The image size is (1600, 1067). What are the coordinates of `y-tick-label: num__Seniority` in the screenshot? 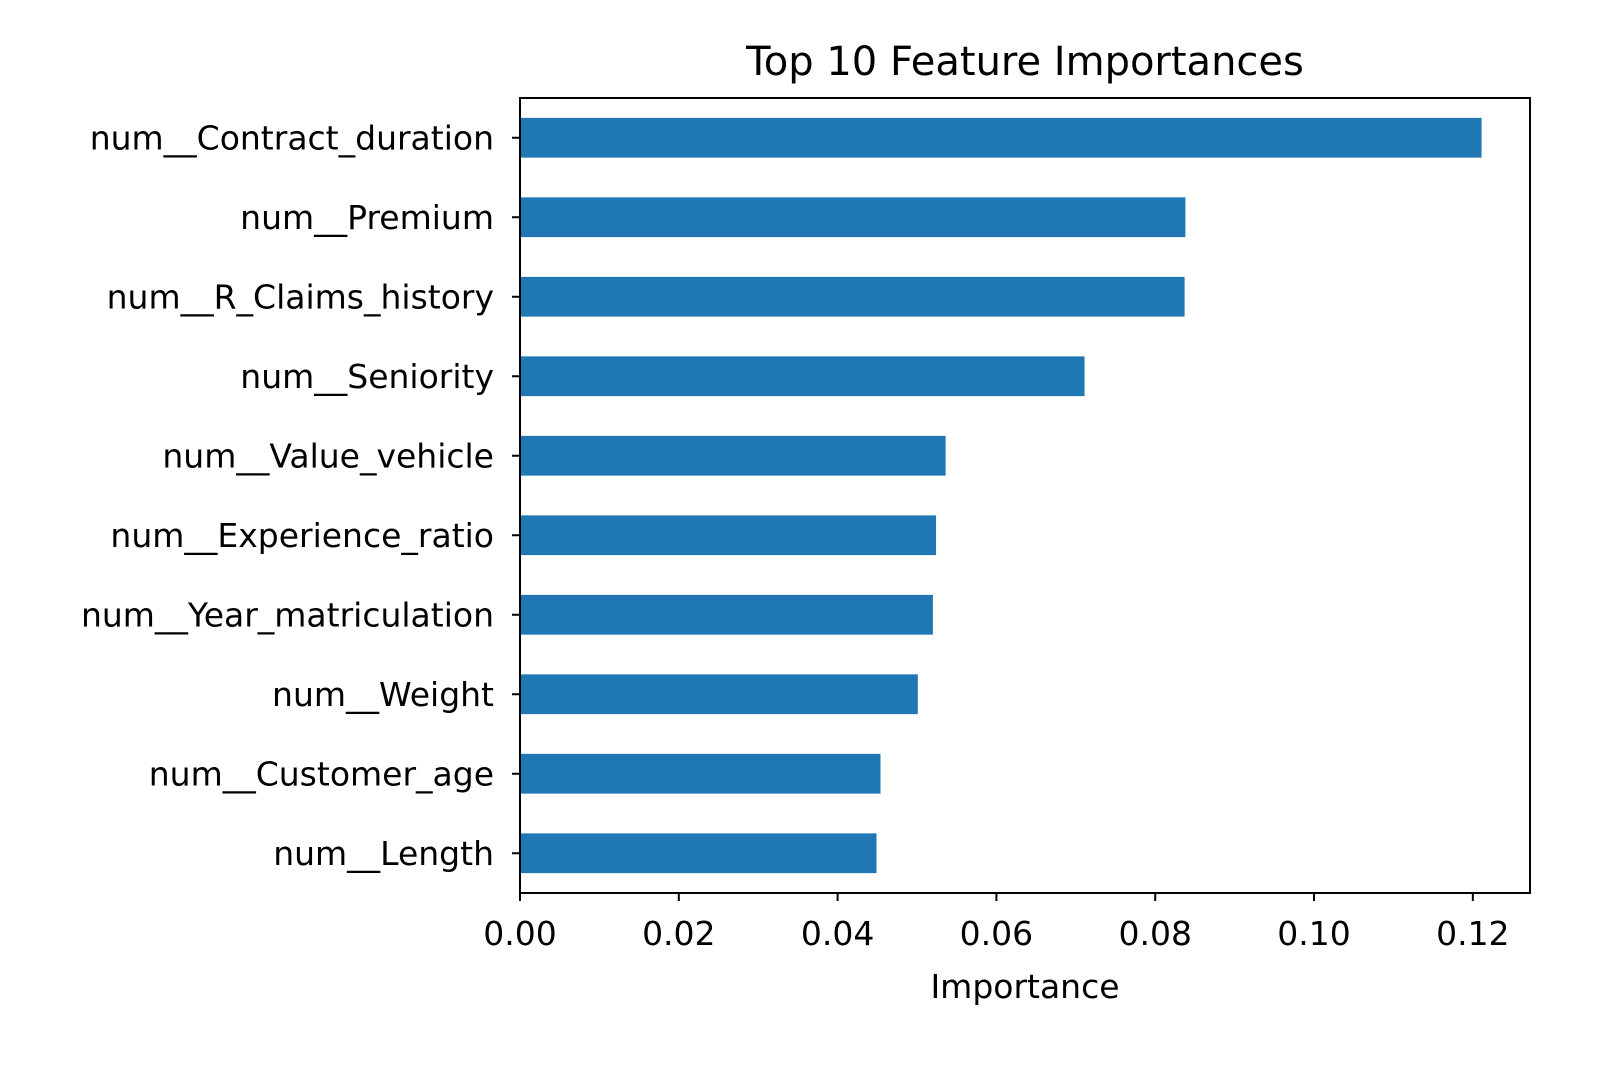 It's located at (367, 376).